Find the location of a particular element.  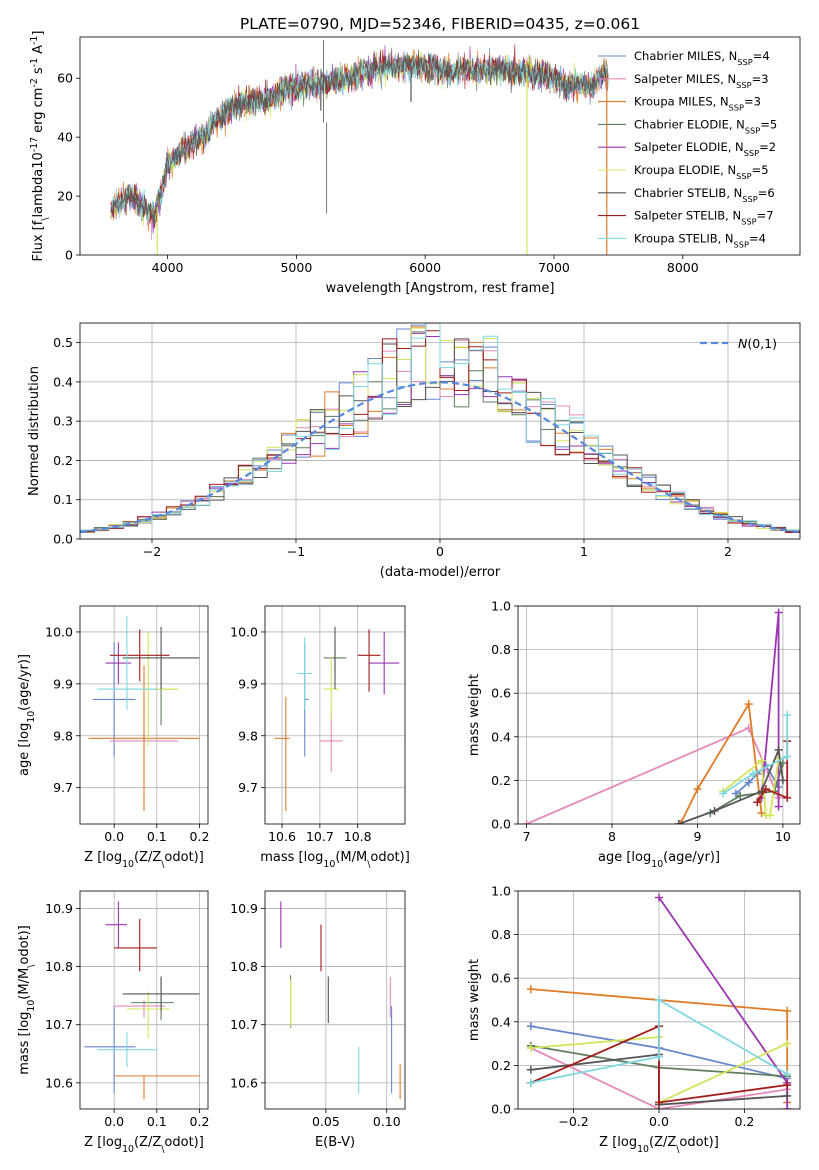

legend-entry: Salpeter MILES, NSSP=3 is located at coordinates (683, 81).